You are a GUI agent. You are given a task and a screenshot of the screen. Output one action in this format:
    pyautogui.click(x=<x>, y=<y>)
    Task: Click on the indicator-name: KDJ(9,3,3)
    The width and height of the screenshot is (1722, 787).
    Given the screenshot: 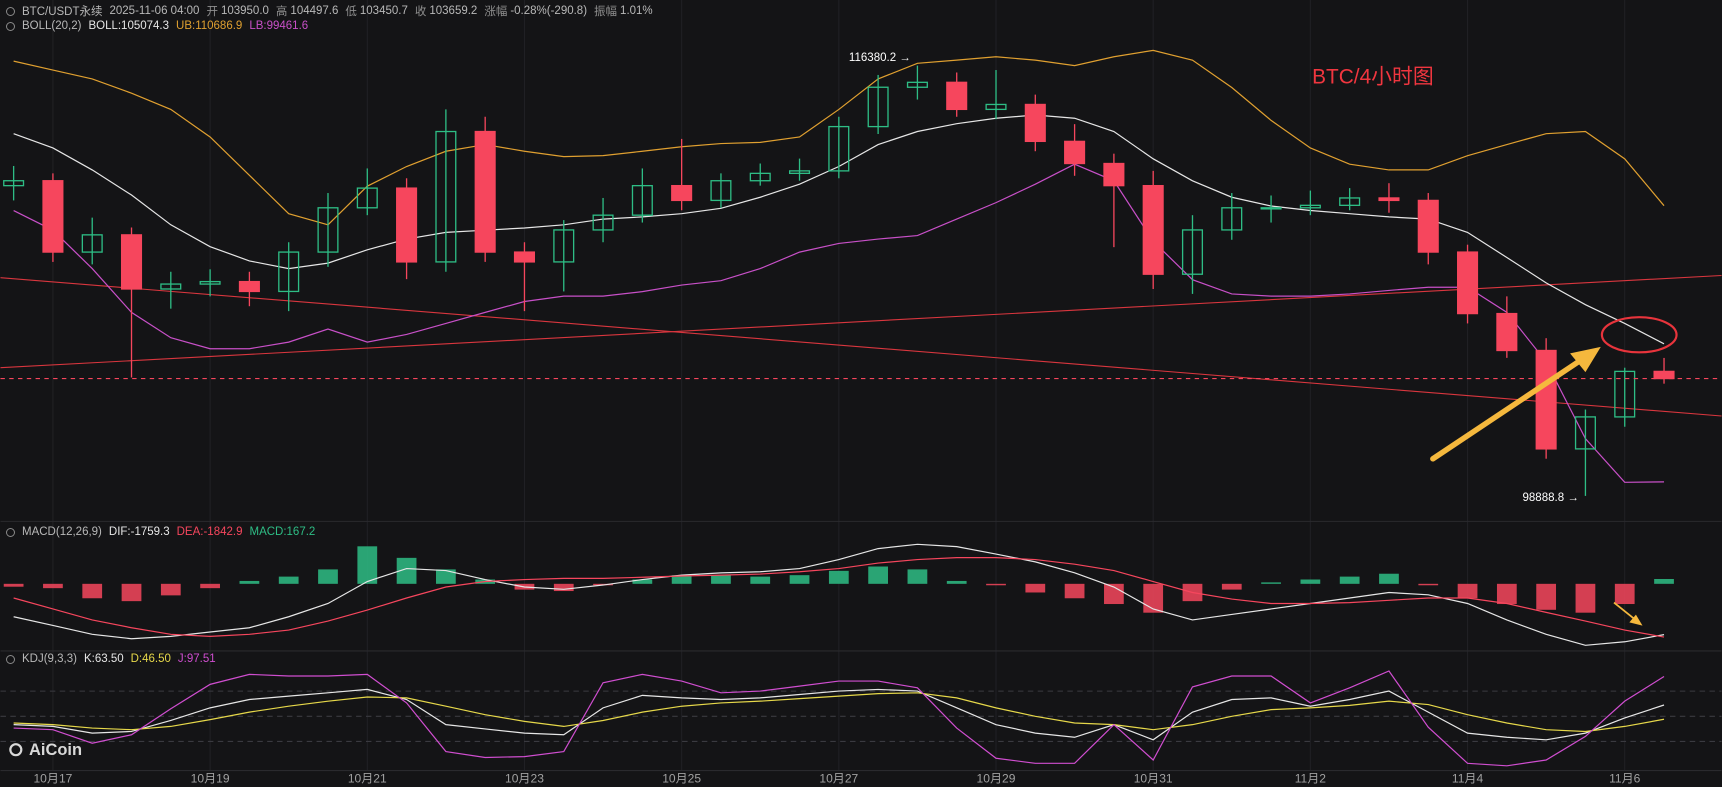 What is the action you would take?
    pyautogui.click(x=49, y=659)
    